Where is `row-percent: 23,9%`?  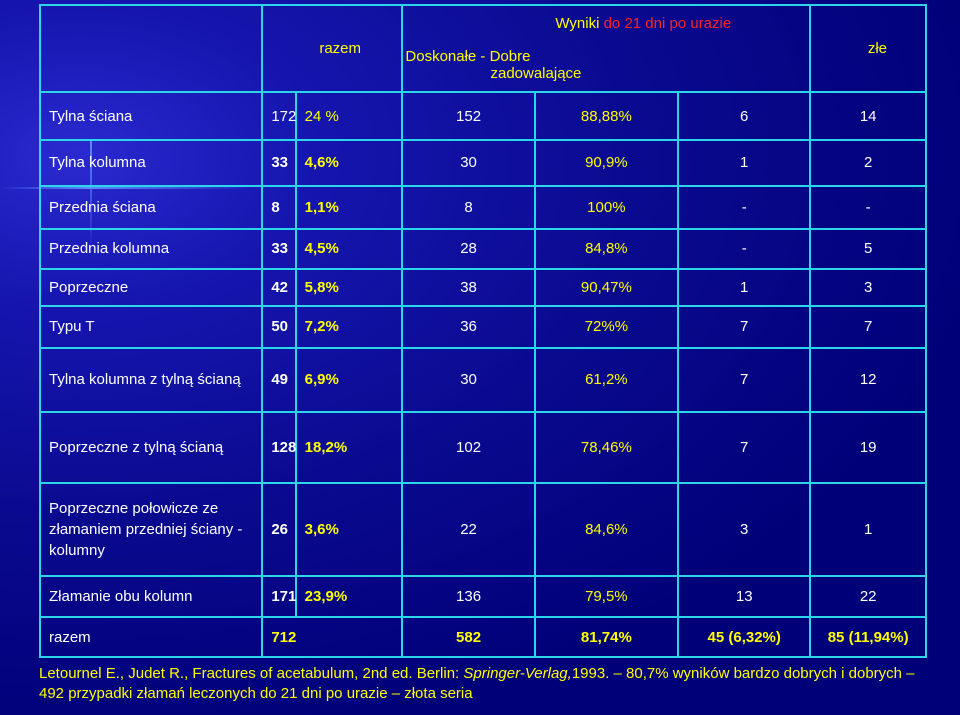 row-percent: 23,9% is located at coordinates (349, 596).